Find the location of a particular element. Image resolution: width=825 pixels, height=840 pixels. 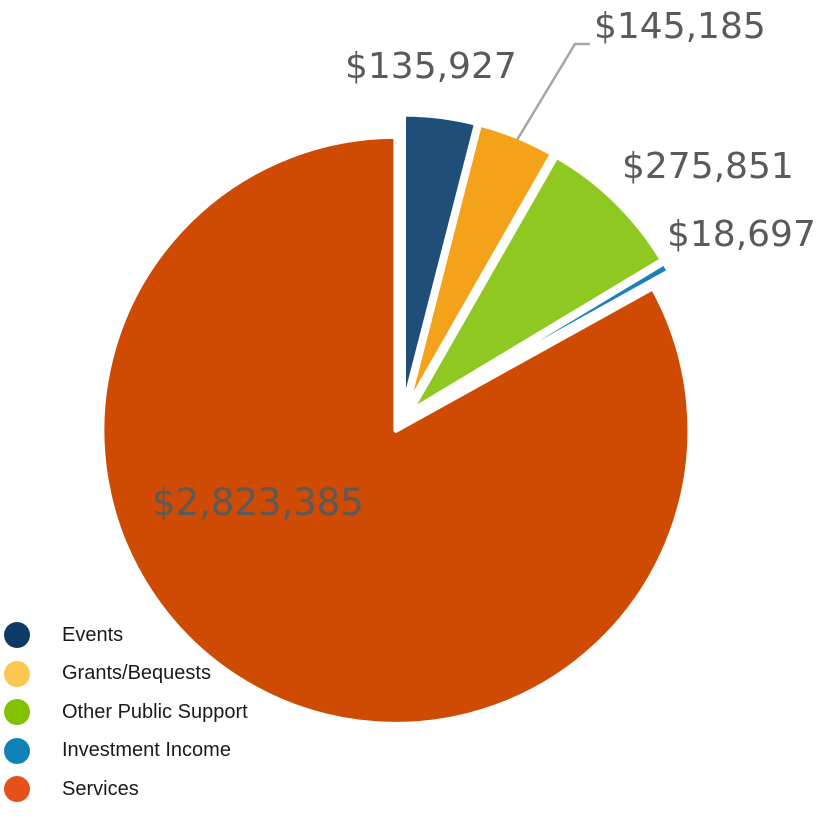

slice-grants-bequests is located at coordinates (480, 266).